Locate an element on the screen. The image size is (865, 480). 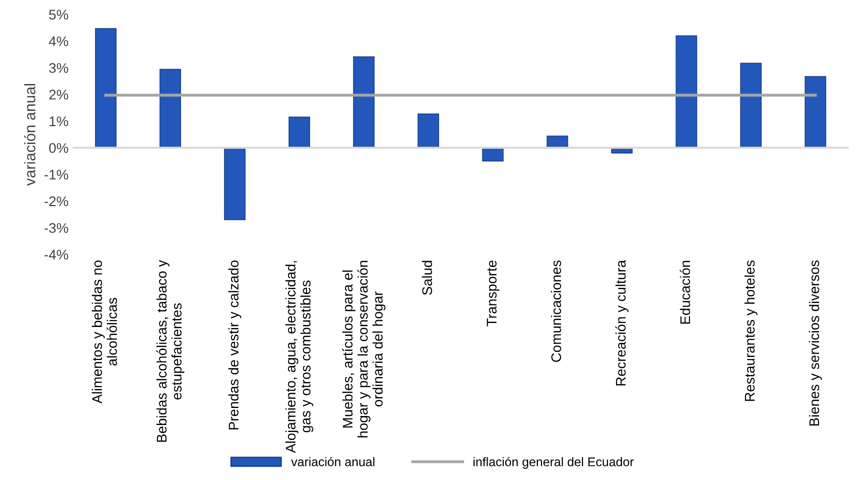
y-tick-label: 0% is located at coordinates (58, 148).